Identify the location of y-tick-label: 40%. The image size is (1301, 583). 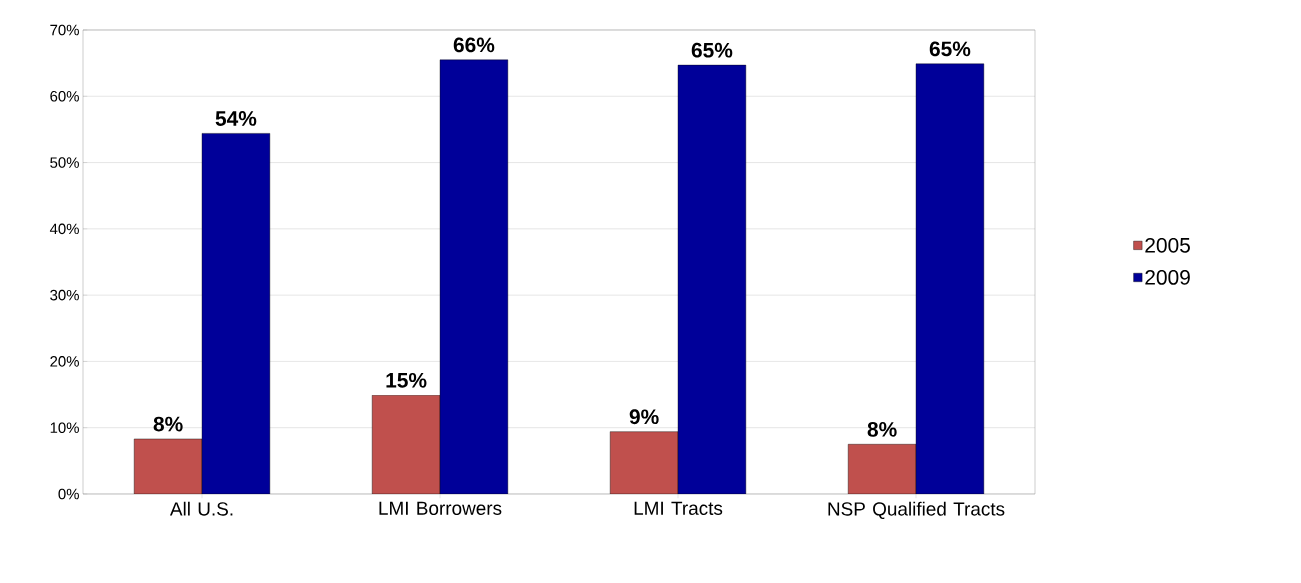
(64, 229).